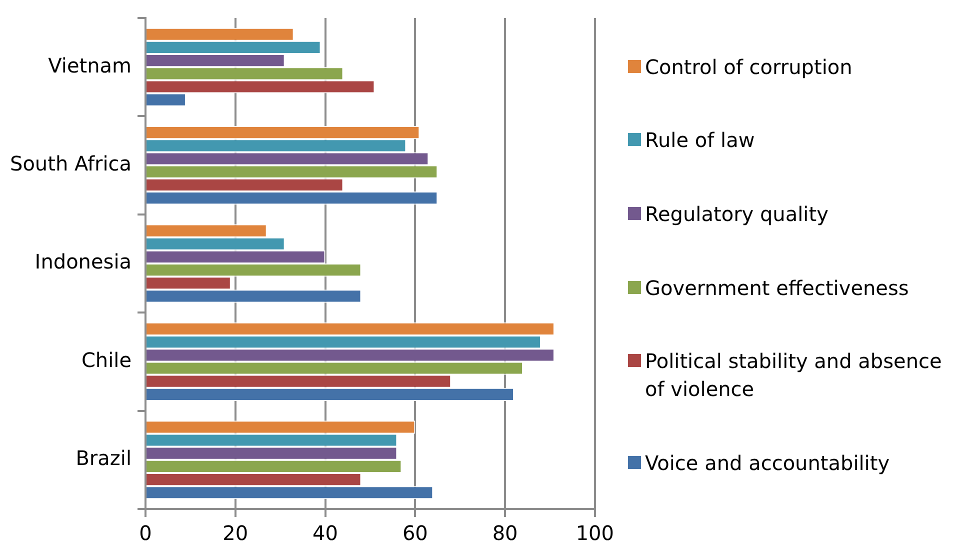  Describe the element at coordinates (767, 464) in the screenshot. I see `legend-label: Voice and accountability` at that location.